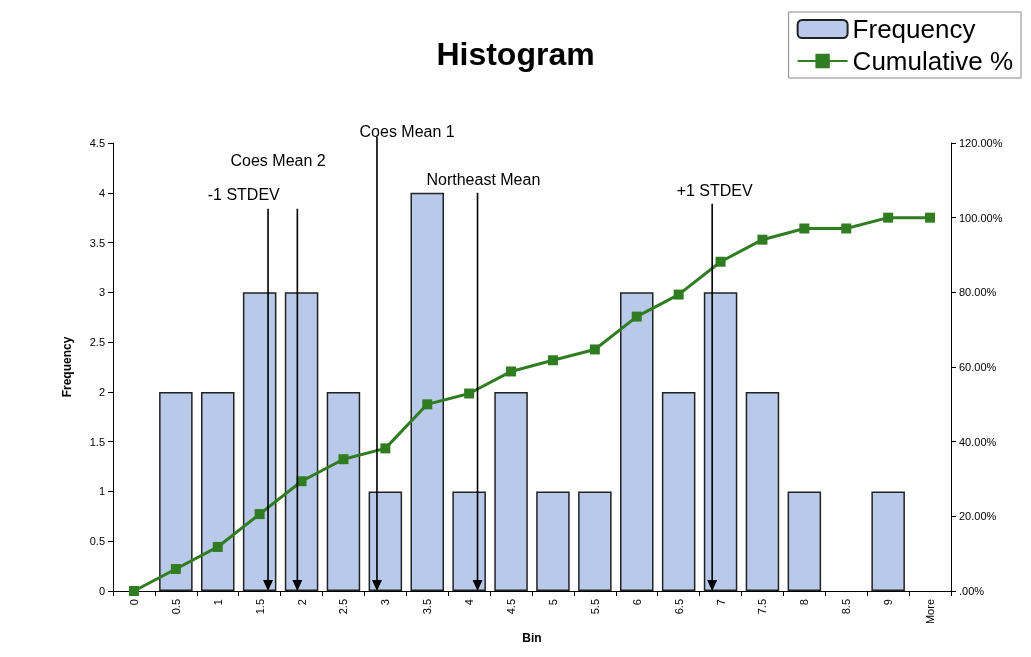 This screenshot has width=1031, height=657. I want to click on x-tick-label: More, so click(930, 612).